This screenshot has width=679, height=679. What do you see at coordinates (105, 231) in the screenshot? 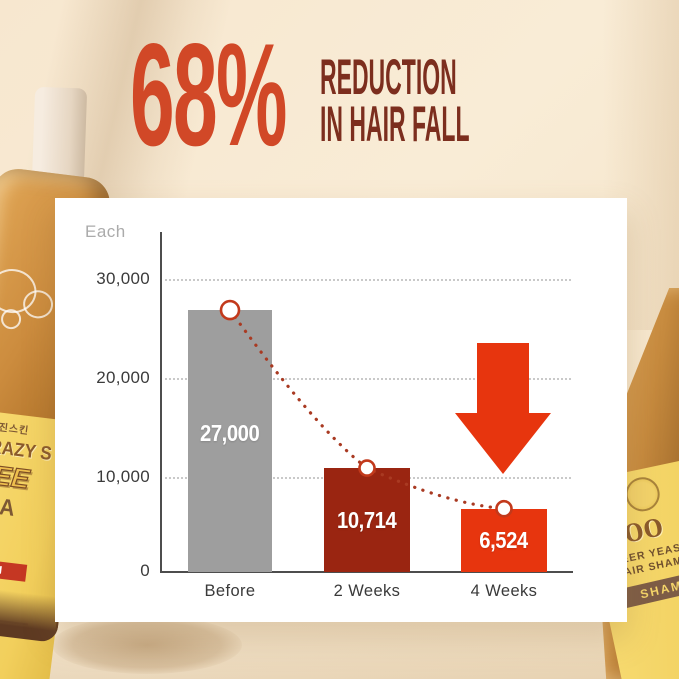
I see `y-axis-unit-label: Each` at bounding box center [105, 231].